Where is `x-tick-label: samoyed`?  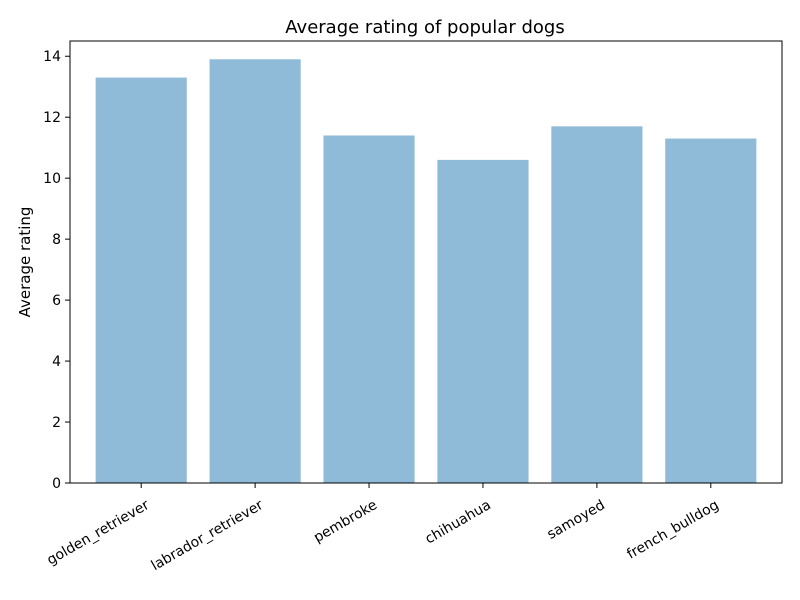
x-tick-label: samoyed is located at coordinates (575, 520).